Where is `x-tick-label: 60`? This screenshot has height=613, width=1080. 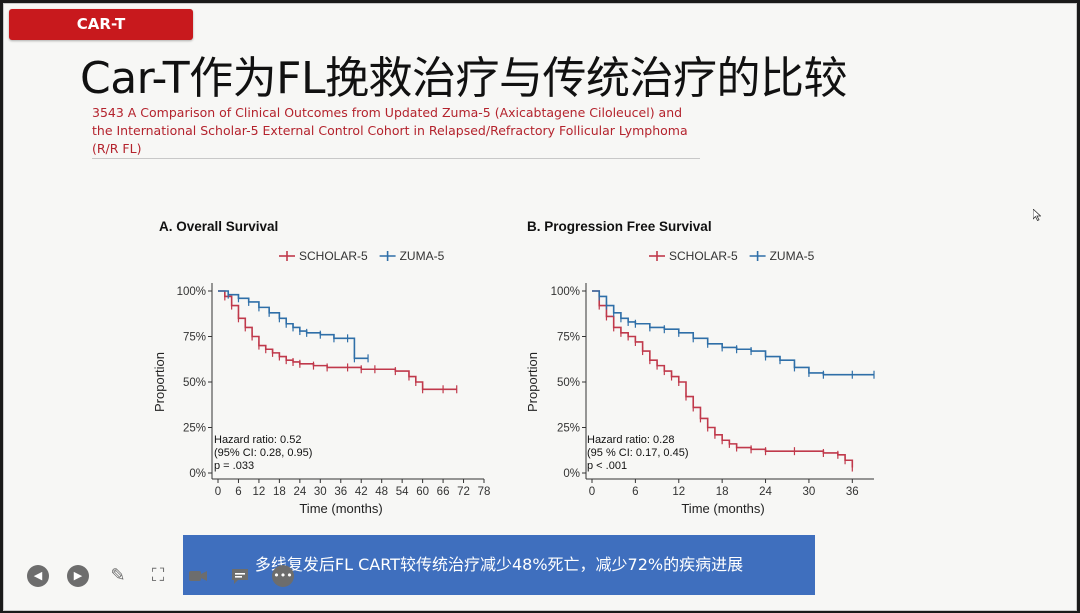 x-tick-label: 60 is located at coordinates (422, 492).